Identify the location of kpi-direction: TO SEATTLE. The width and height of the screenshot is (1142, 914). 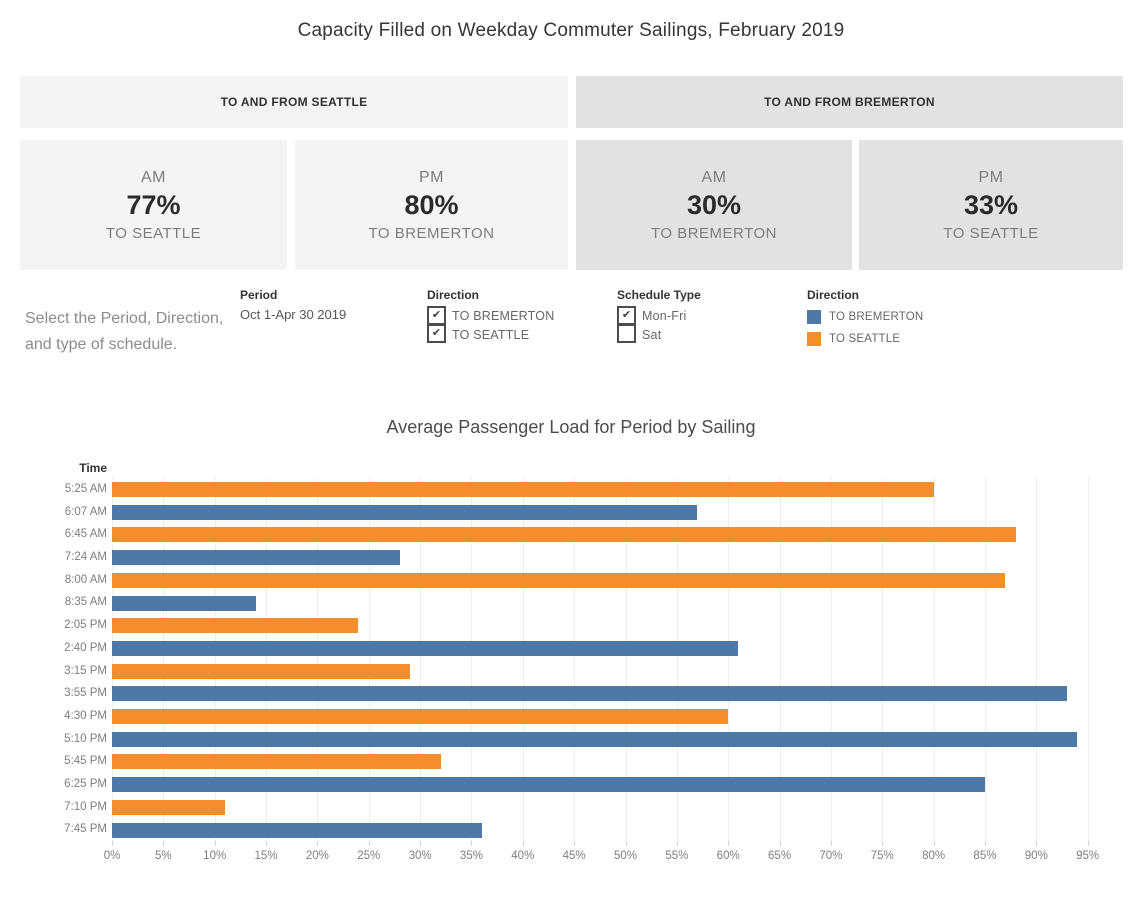
(991, 233).